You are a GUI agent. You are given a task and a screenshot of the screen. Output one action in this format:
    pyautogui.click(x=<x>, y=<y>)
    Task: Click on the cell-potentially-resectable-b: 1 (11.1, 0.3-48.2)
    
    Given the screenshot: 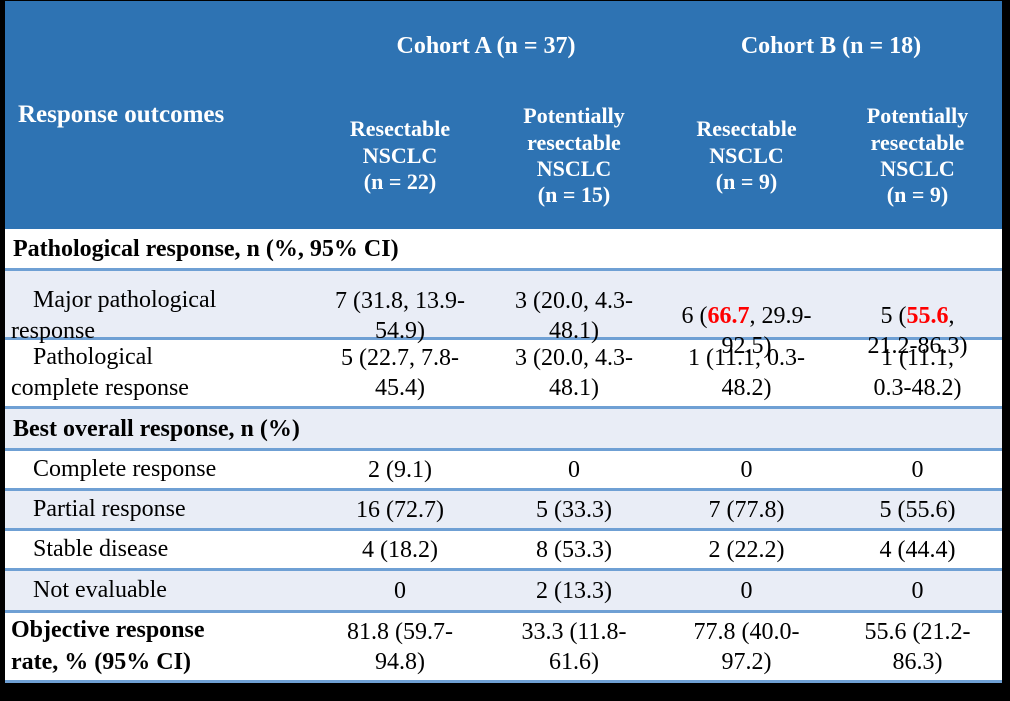 What is the action you would take?
    pyautogui.click(x=917, y=373)
    